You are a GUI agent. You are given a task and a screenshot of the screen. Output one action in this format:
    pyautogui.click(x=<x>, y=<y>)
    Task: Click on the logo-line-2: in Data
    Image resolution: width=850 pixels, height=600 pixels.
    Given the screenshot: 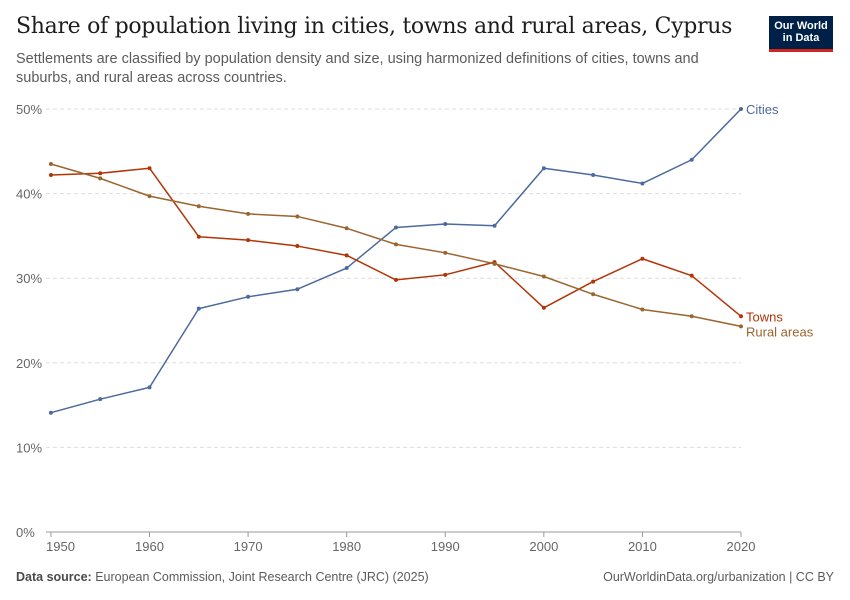 What is the action you would take?
    pyautogui.click(x=801, y=38)
    